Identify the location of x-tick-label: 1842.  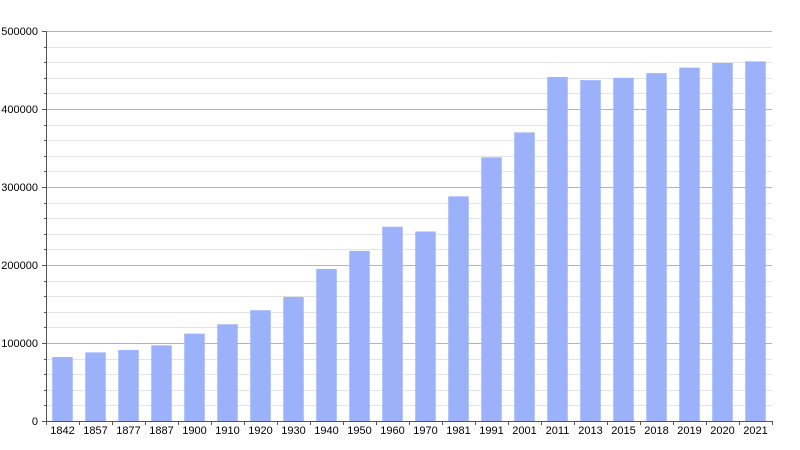
(62, 431).